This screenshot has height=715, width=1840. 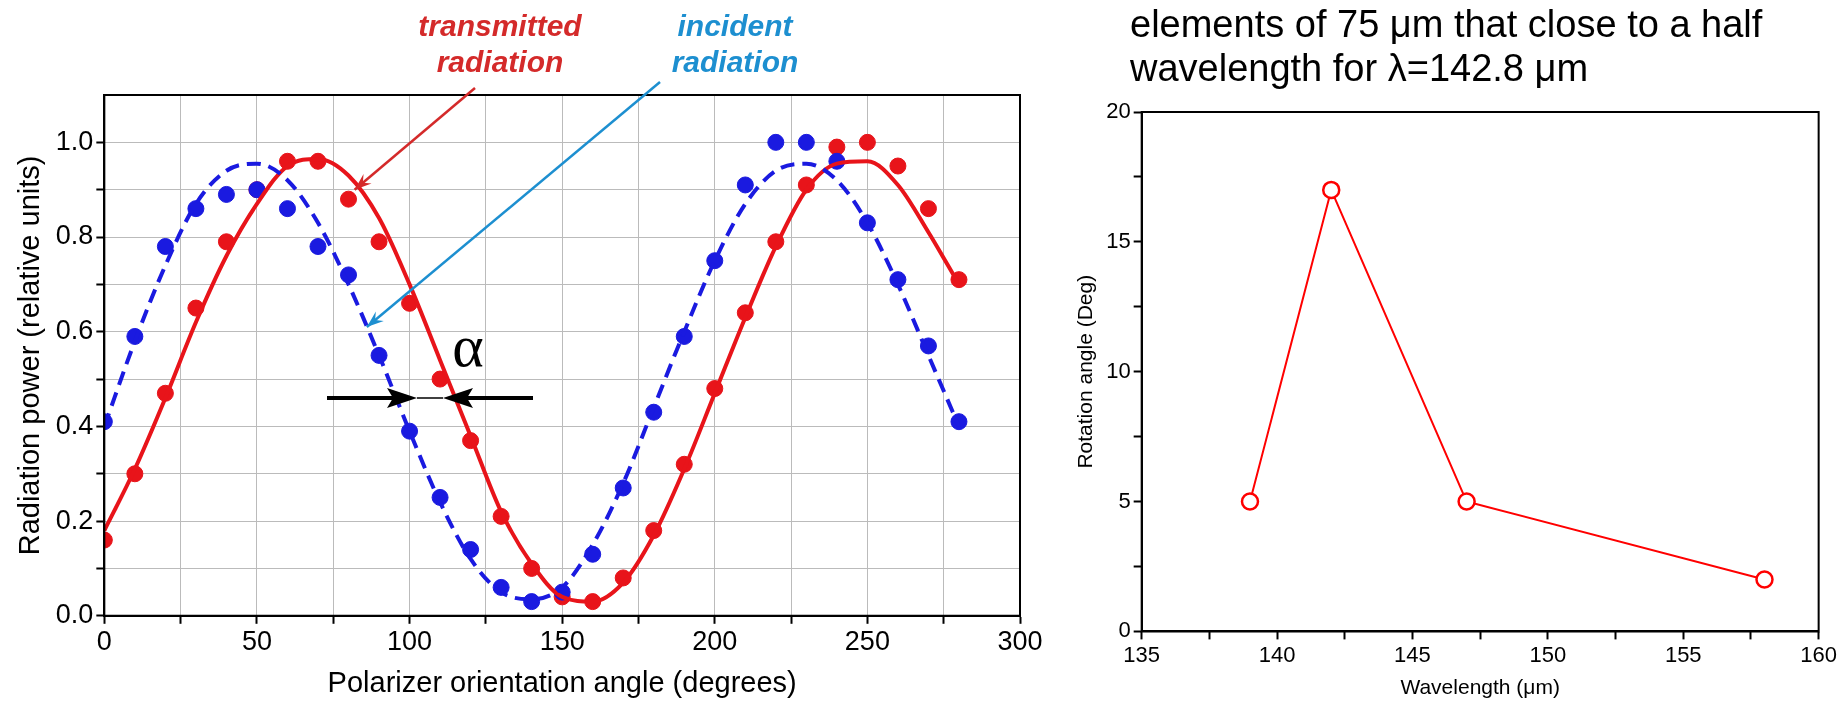 What do you see at coordinates (1118, 370) in the screenshot?
I see `y-tick-label: 10` at bounding box center [1118, 370].